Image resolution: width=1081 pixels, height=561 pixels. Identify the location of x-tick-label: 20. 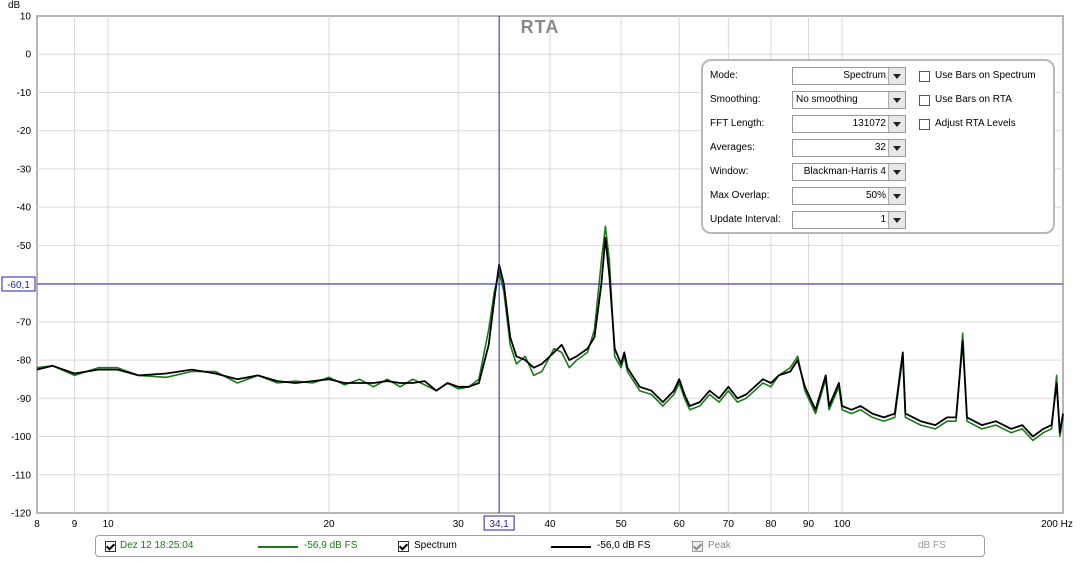
(330, 524).